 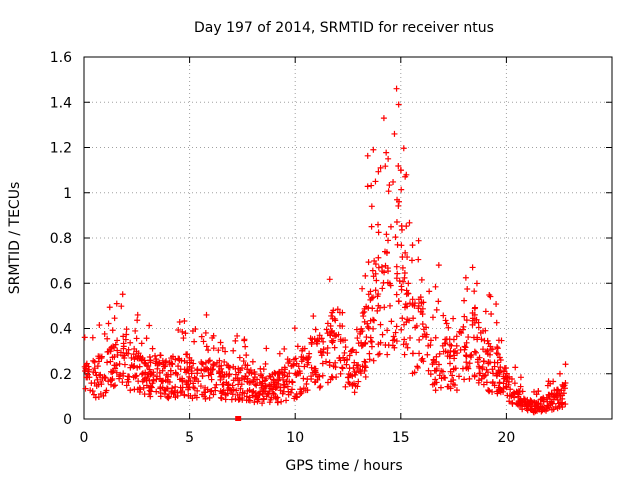 I want to click on x-tick-label: 15, so click(x=401, y=438).